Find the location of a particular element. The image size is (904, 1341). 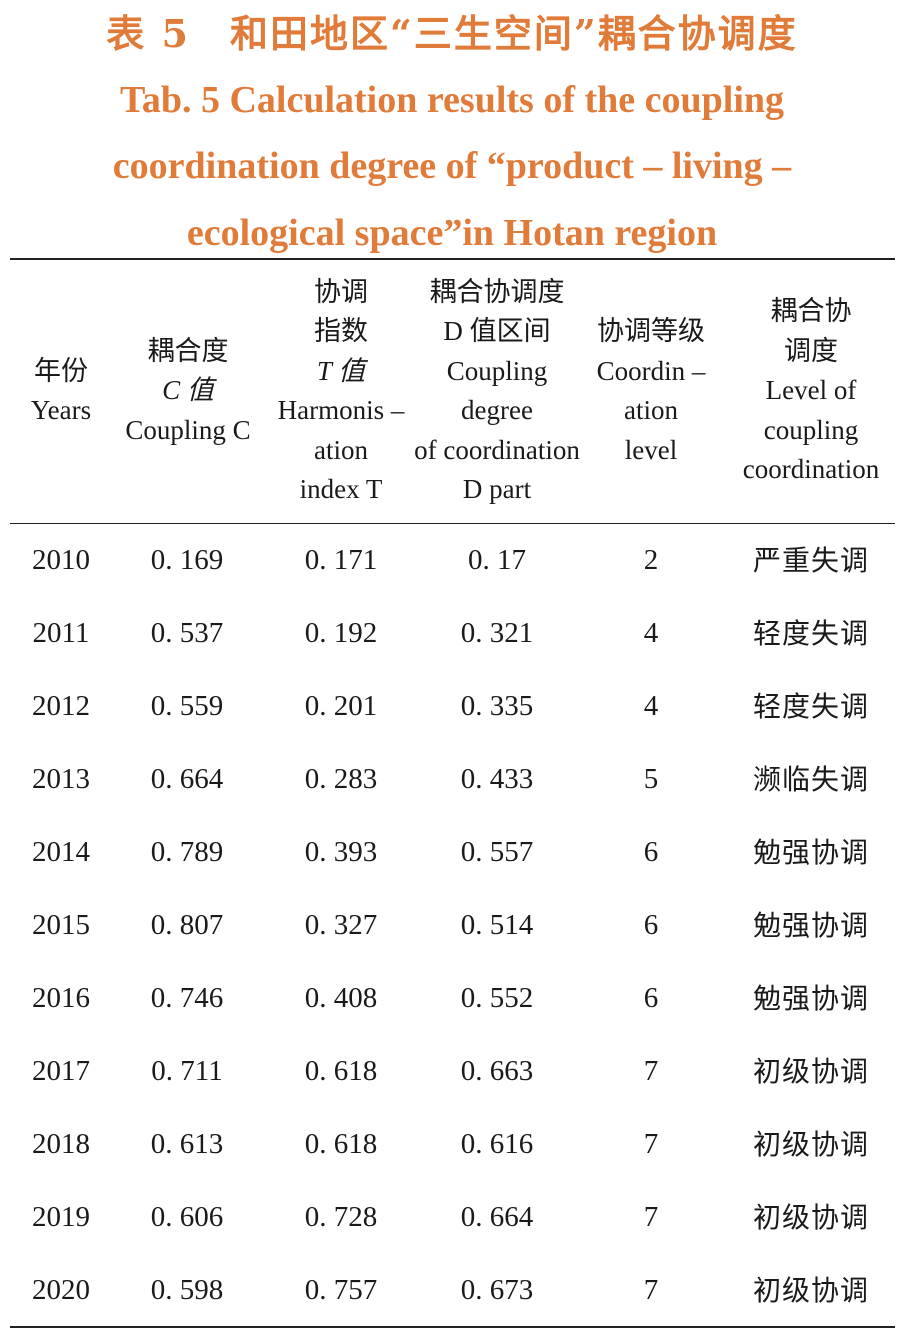

table-row: 2018 0. 613 0. 618 0. 616 7 初级协调 is located at coordinates (452, 1144).